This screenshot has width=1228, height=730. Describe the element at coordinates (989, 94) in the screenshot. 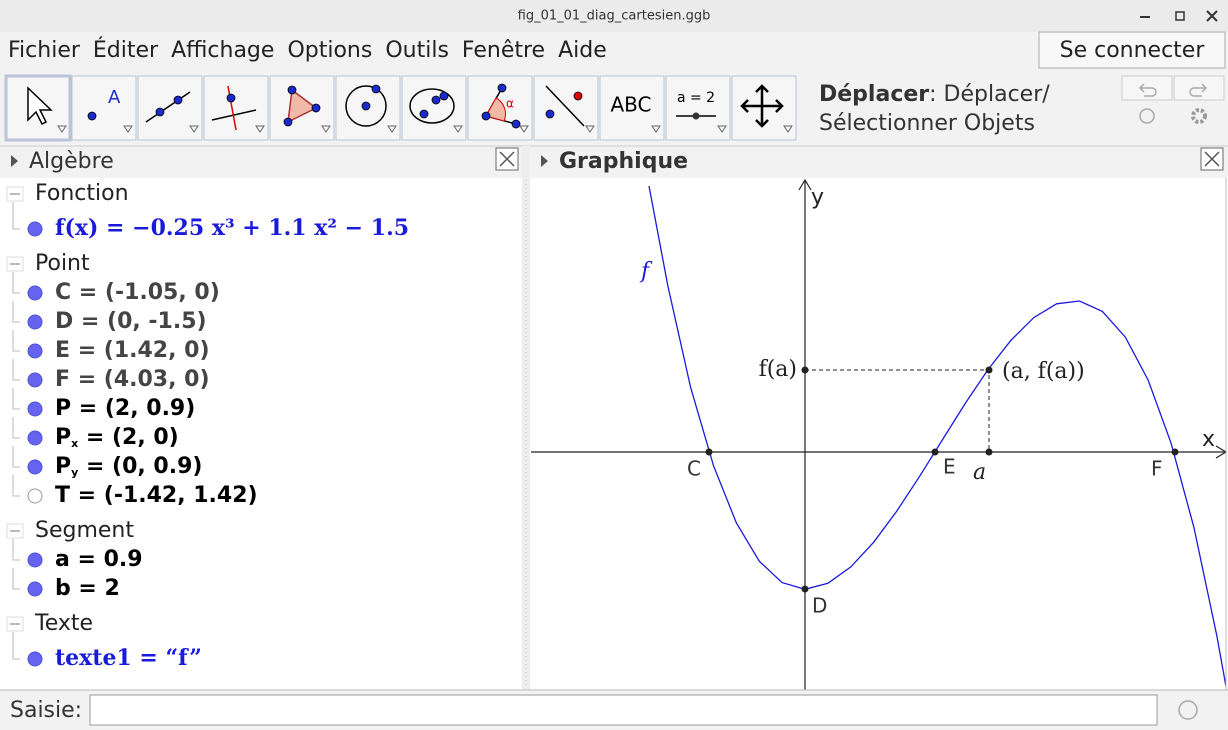

I see `tool-help: : Déplacer/` at that location.